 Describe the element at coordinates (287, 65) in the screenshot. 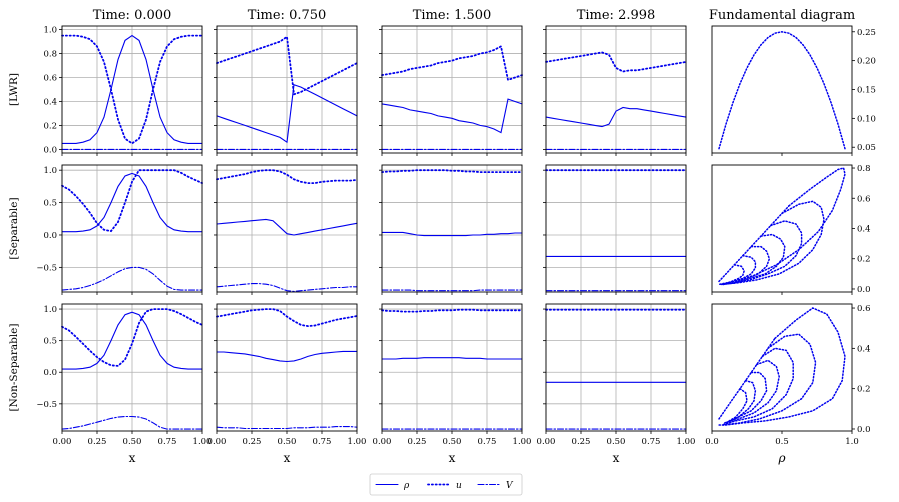

I see `panel-r0-c1-series-u` at that location.